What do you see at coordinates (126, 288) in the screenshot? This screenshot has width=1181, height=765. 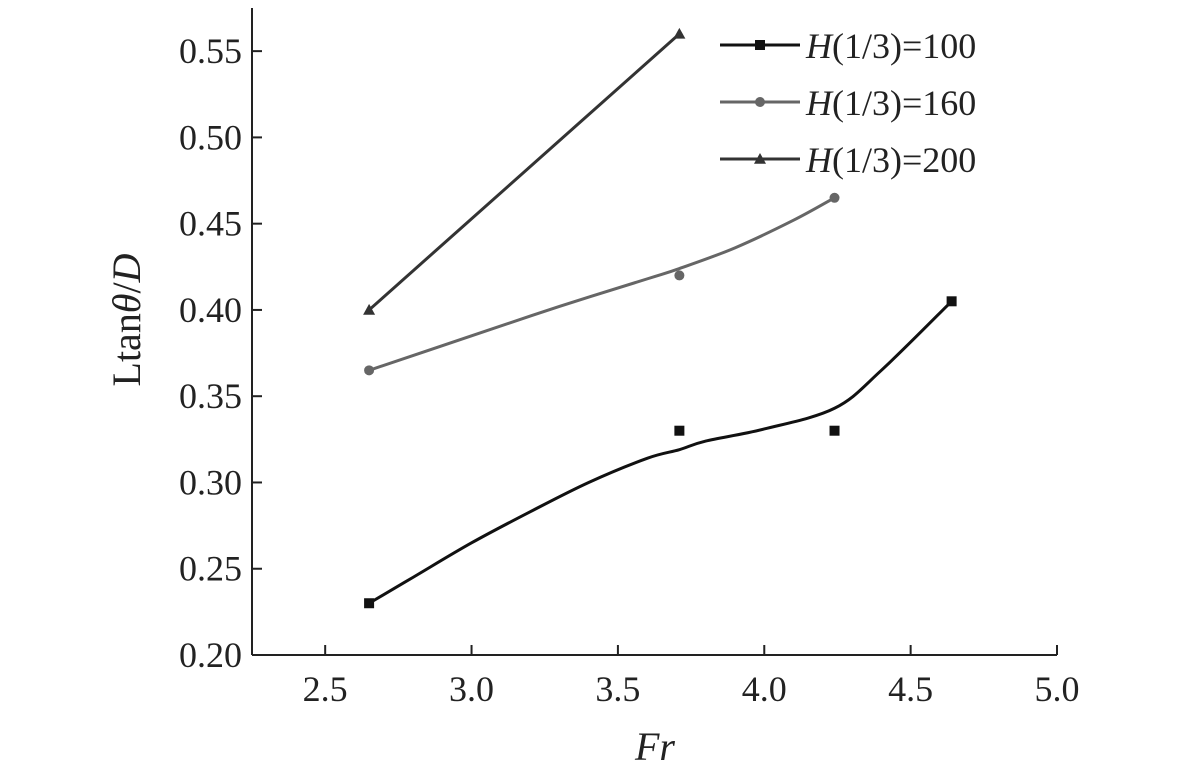 I see `y-axis-label-slash: /` at bounding box center [126, 288].